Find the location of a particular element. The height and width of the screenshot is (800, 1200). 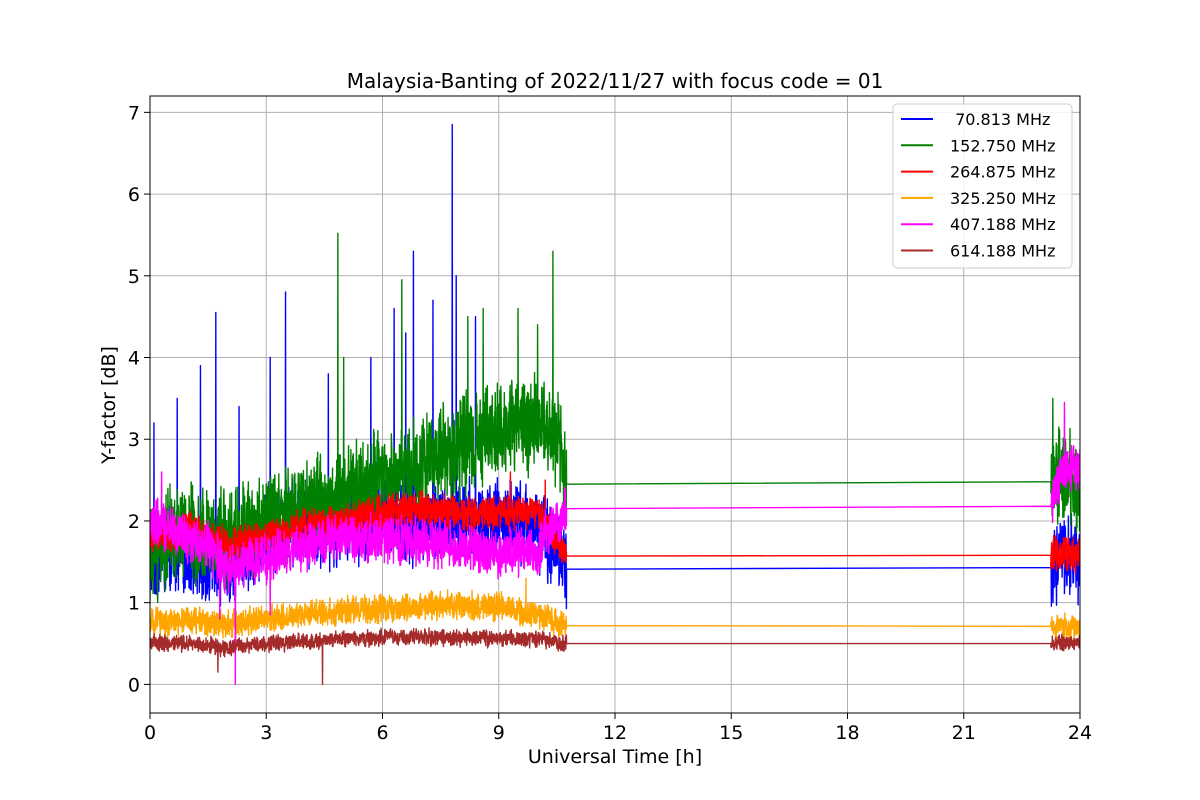

x-tick-label: 18 is located at coordinates (847, 733).